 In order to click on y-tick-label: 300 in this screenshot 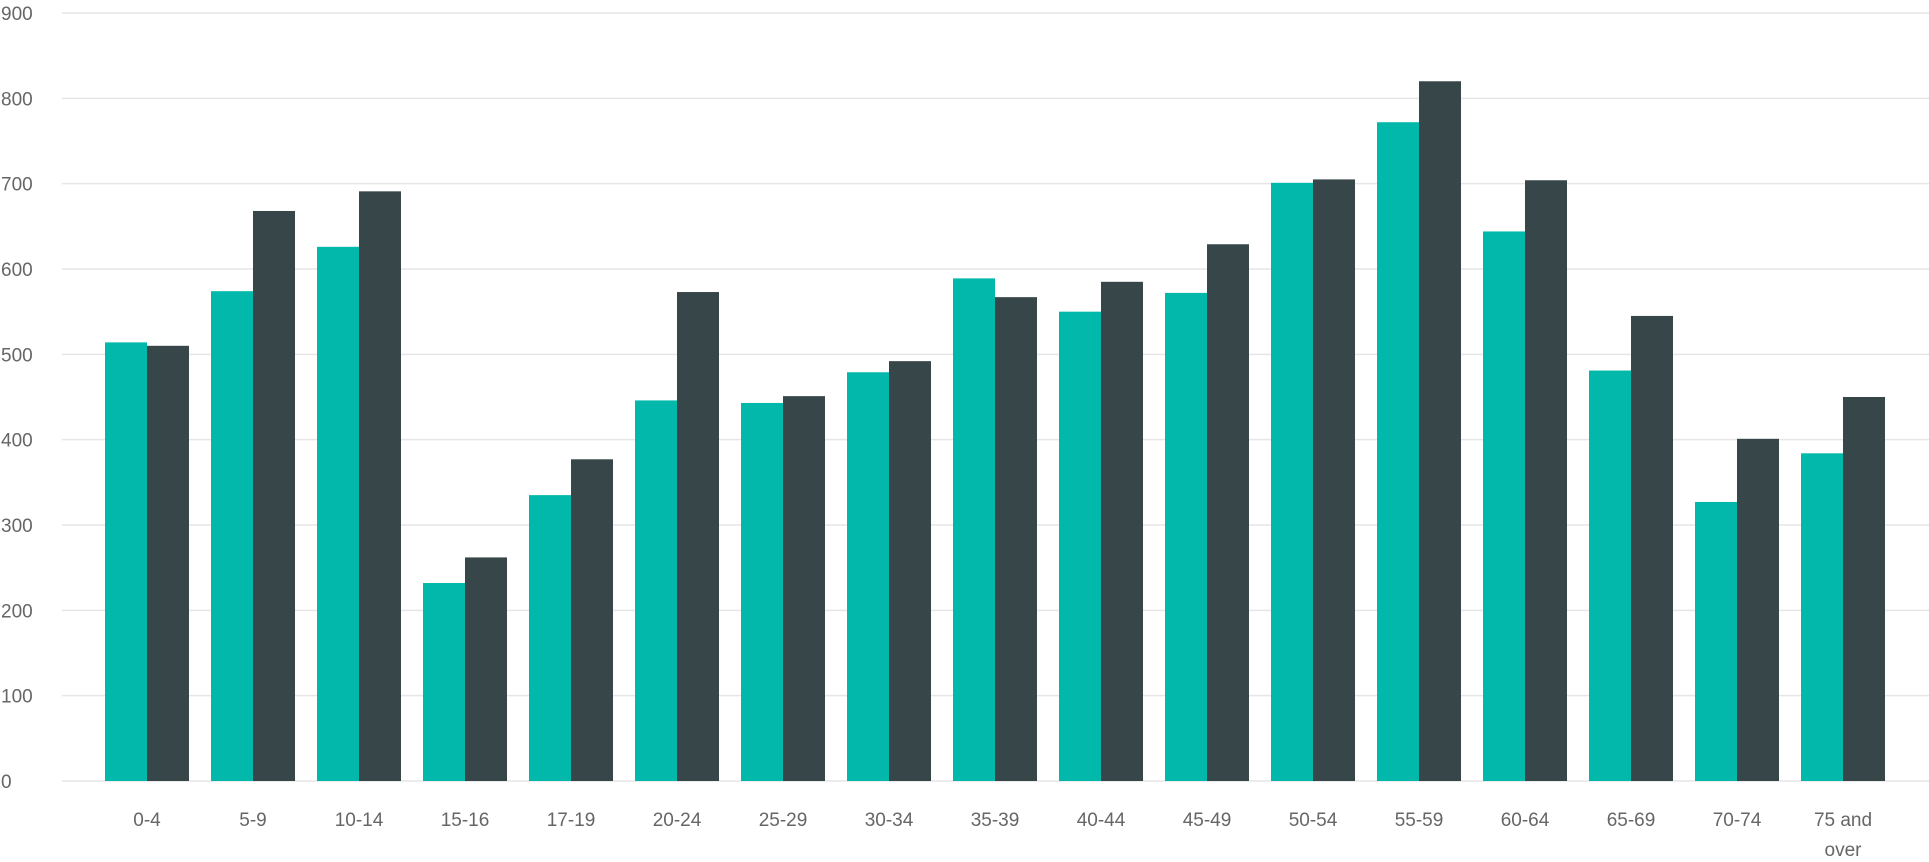, I will do `click(17, 526)`.